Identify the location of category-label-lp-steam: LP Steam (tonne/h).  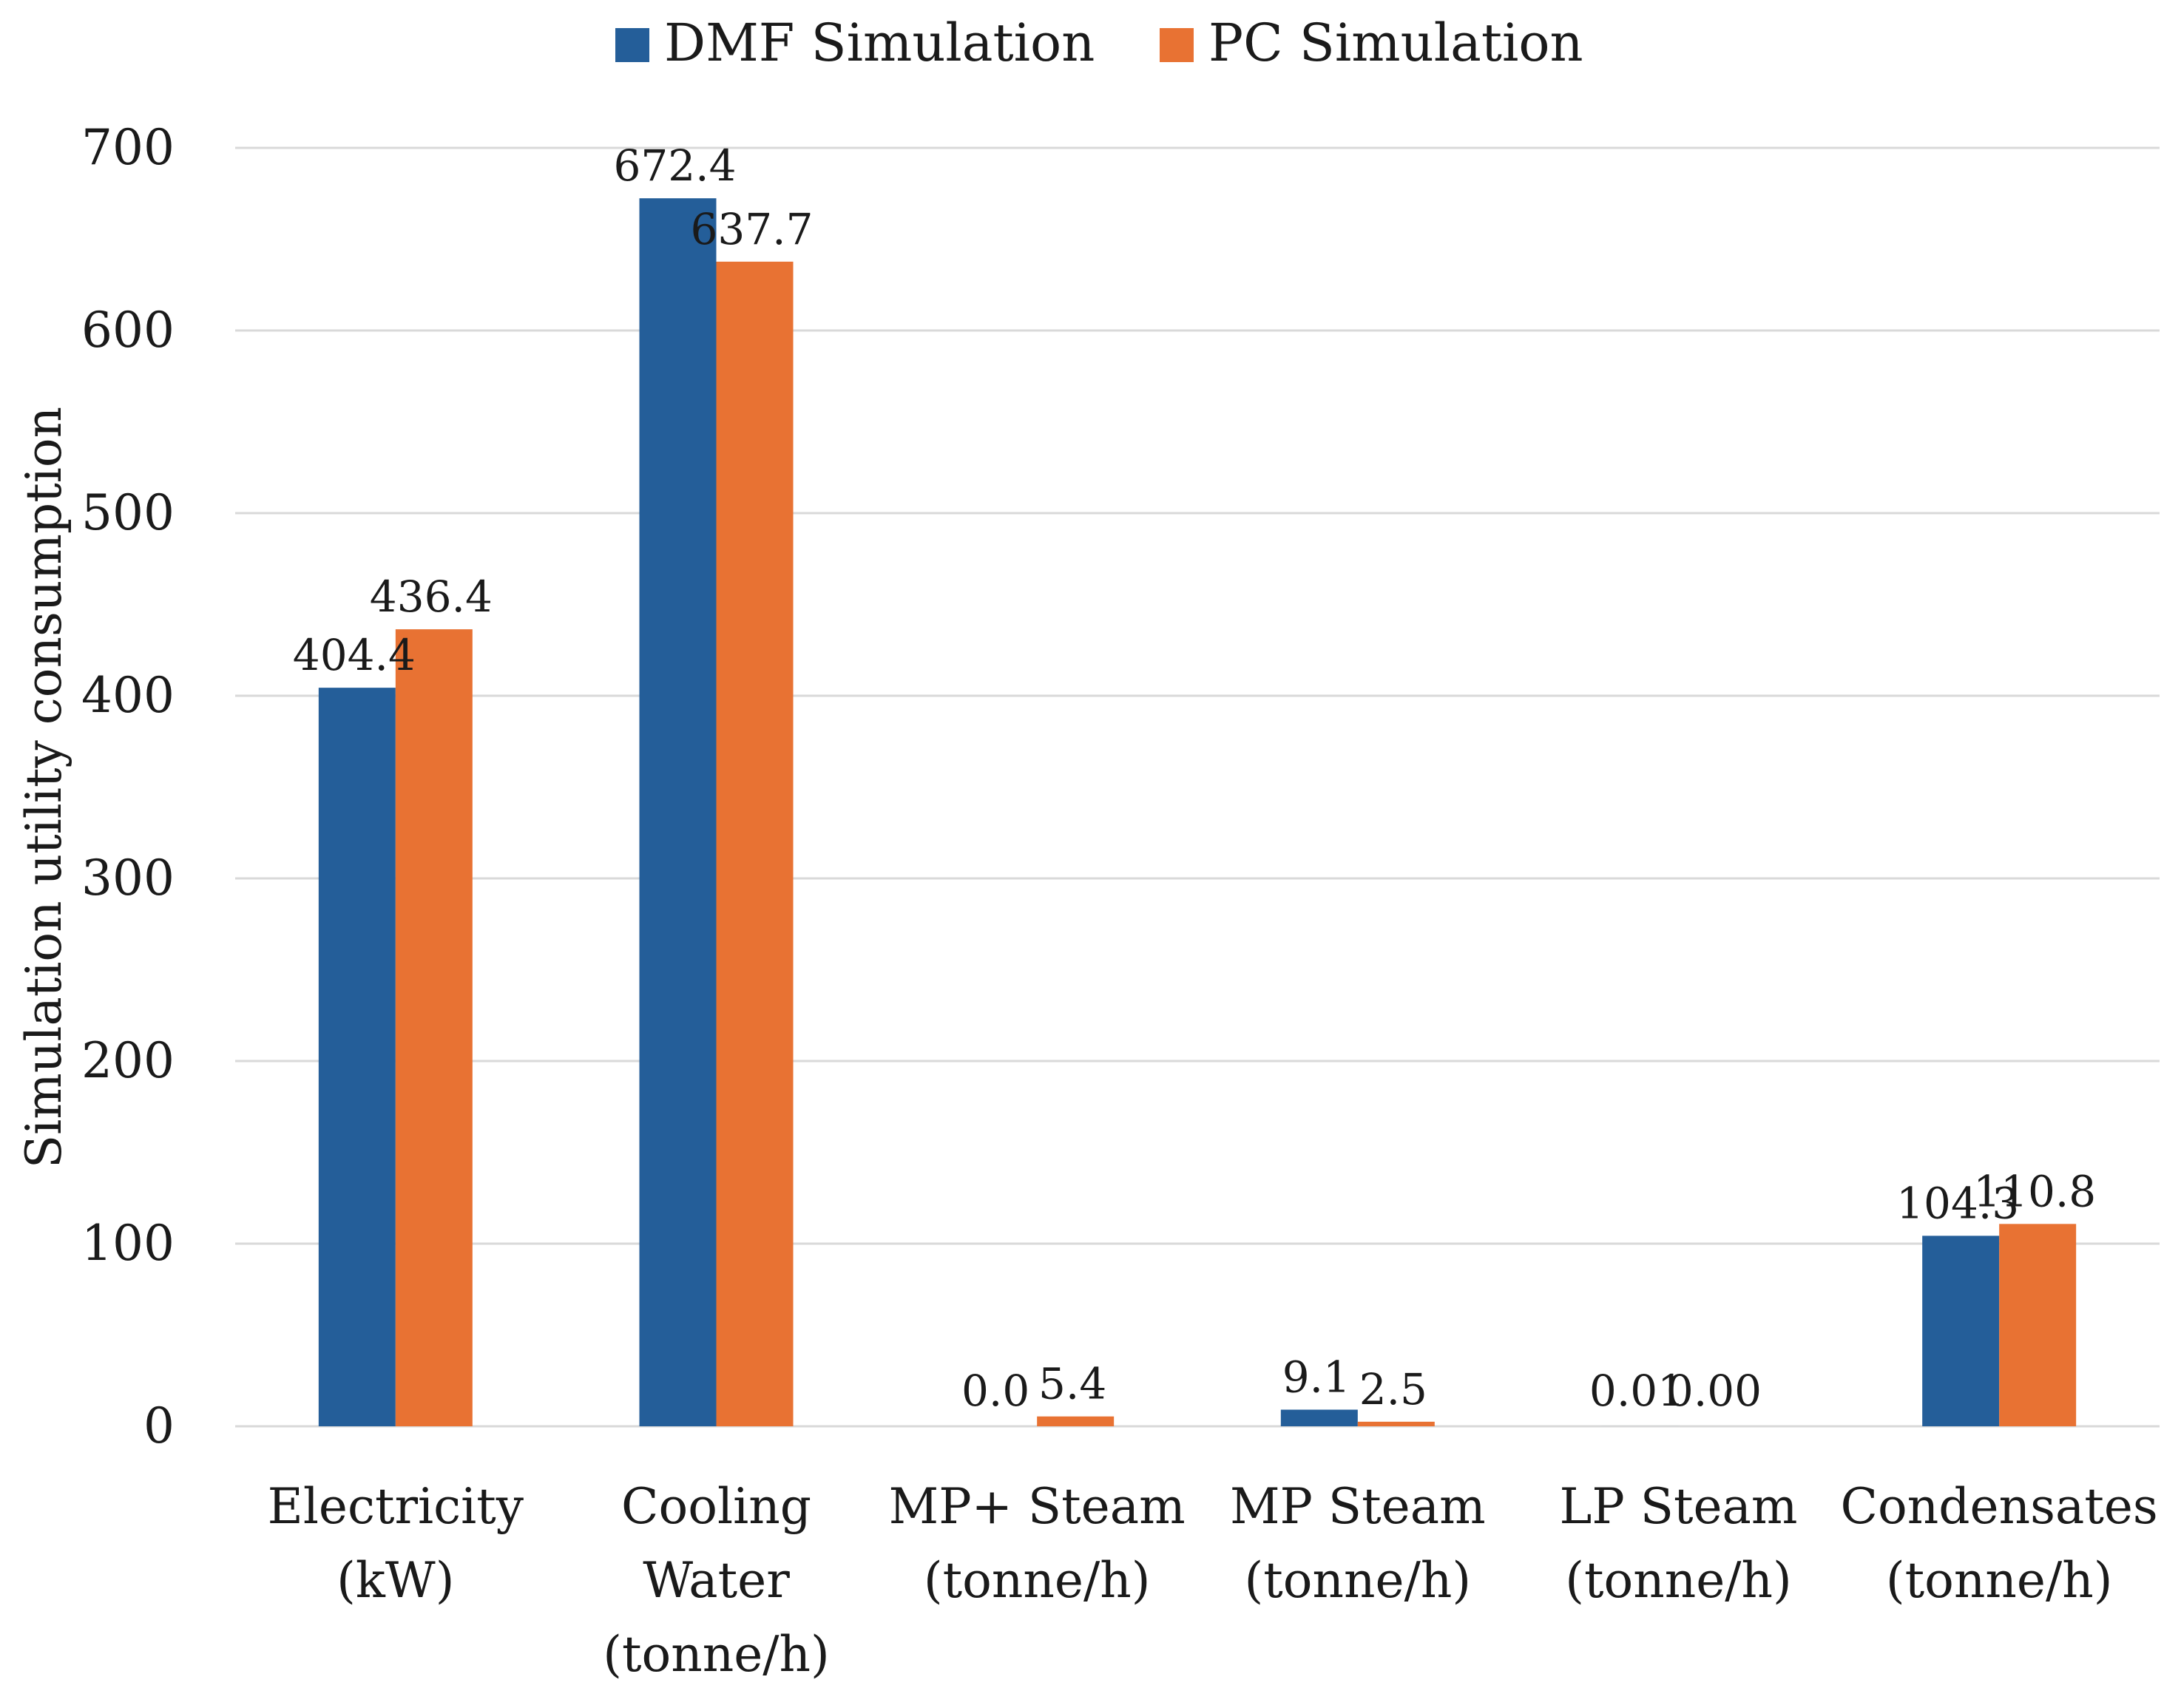
(1679, 1543).